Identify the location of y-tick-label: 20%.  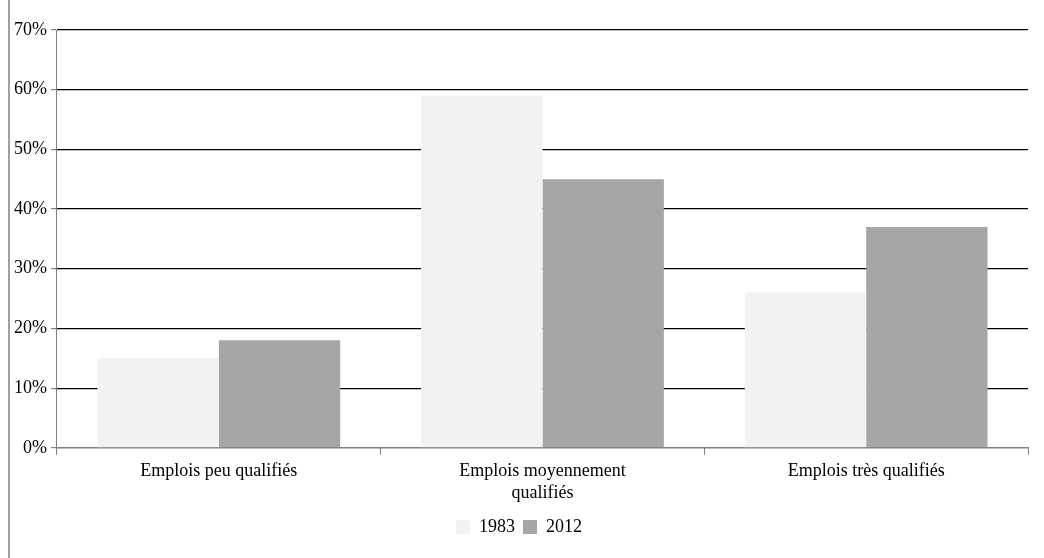
(30, 327).